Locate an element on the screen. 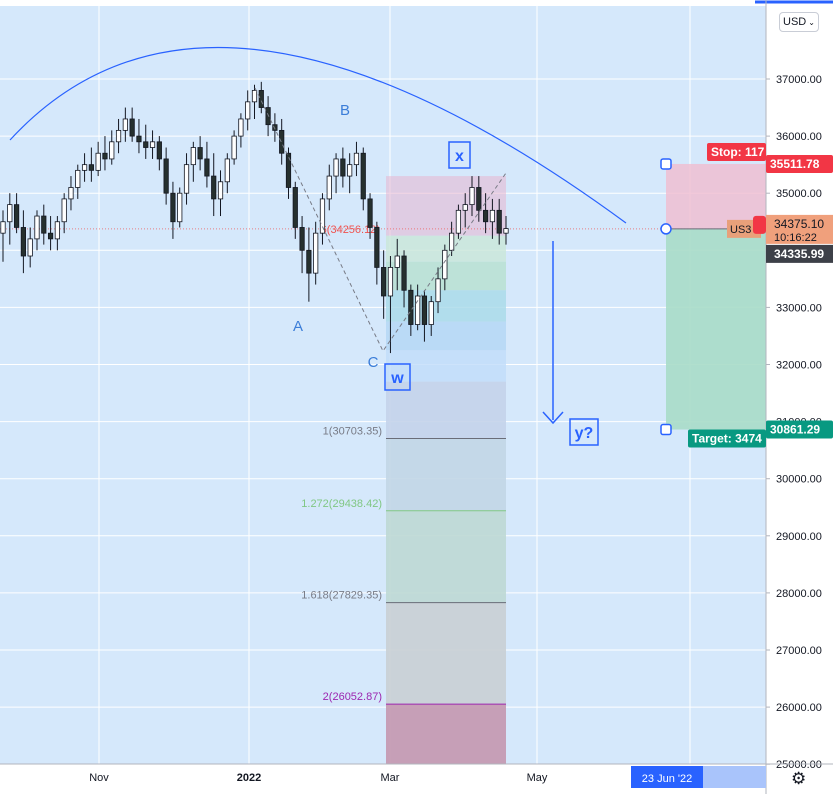 This screenshot has width=833, height=799. target-zone is located at coordinates (716, 329).